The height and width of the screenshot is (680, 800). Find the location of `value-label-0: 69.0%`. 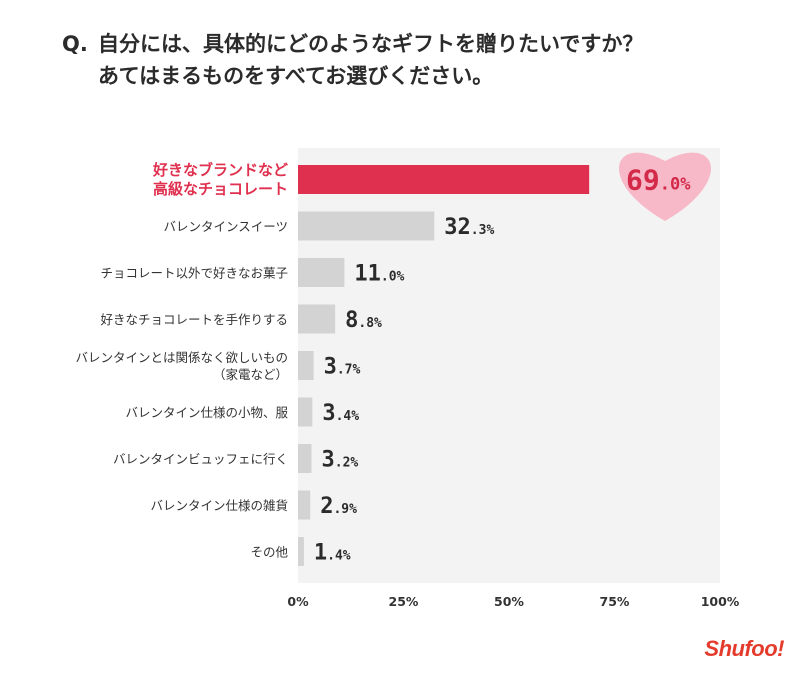

value-label-0: 69.0% is located at coordinates (658, 180).